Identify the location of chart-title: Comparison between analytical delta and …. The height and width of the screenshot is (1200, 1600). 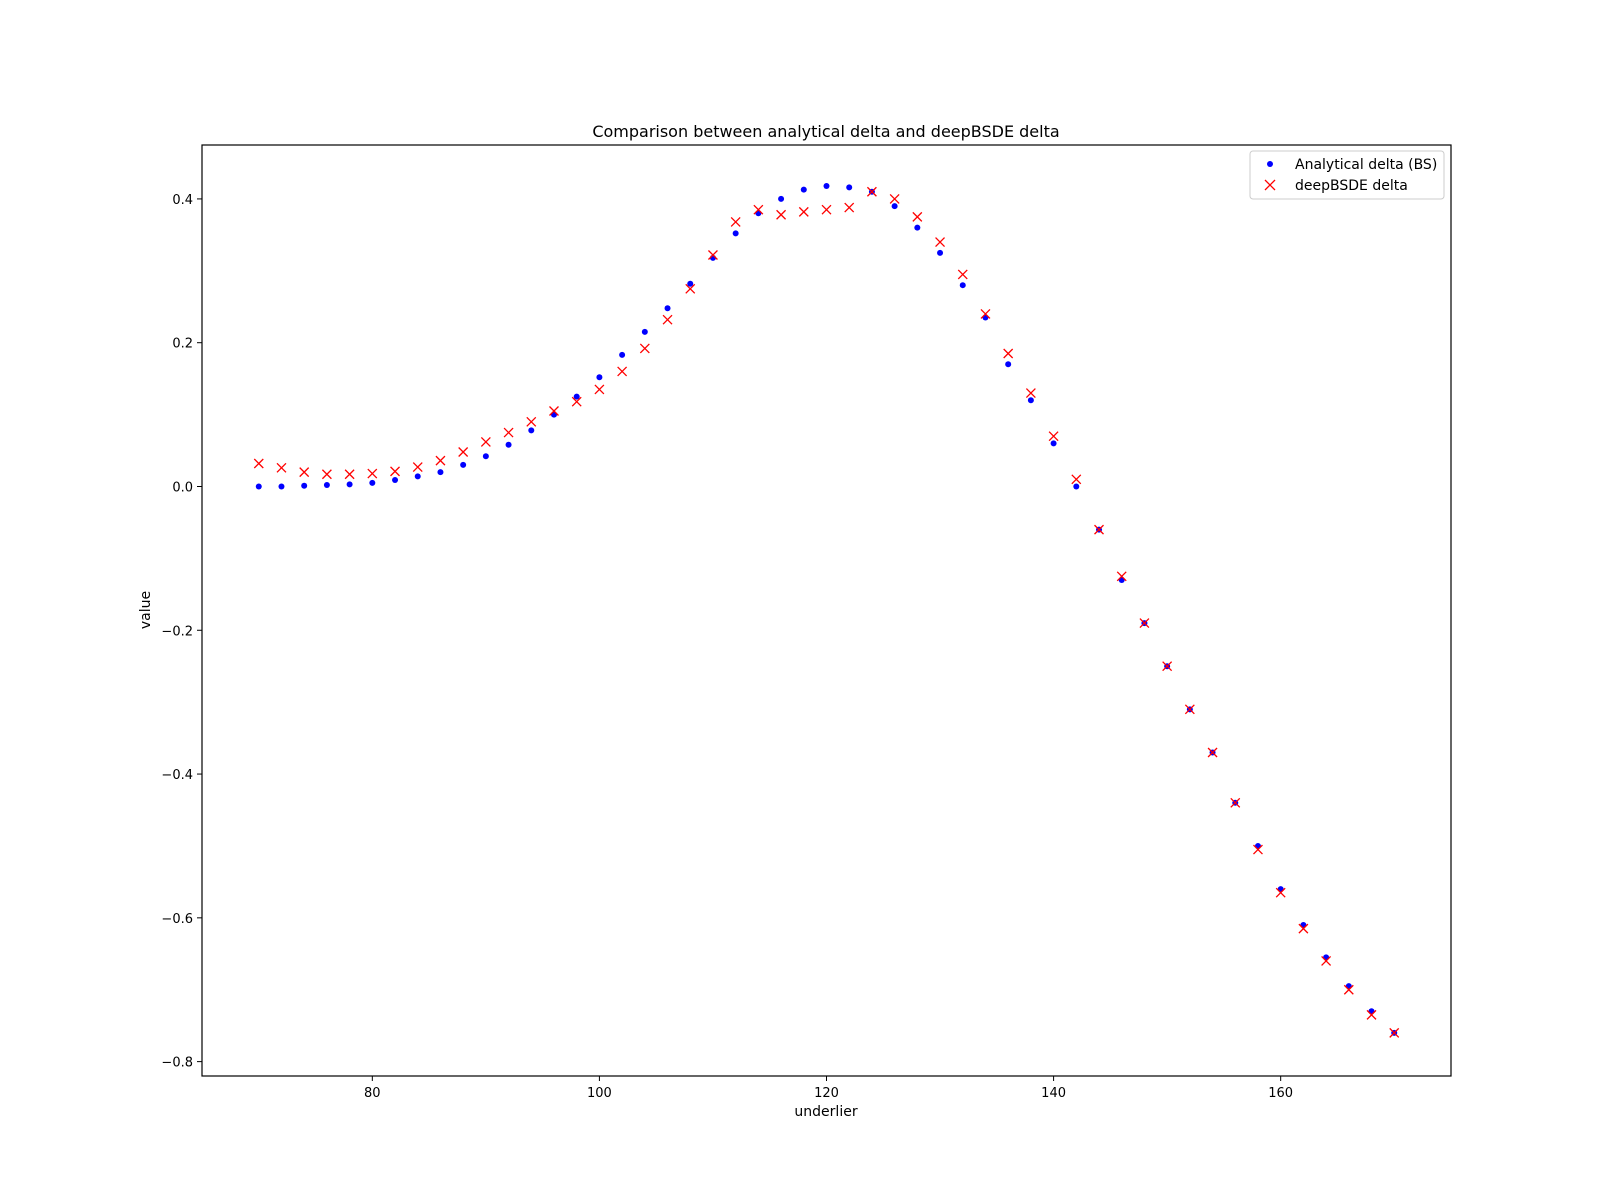
(825, 131).